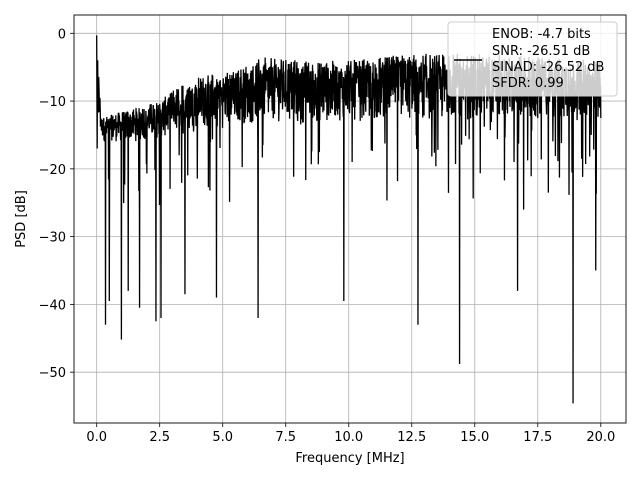  I want to click on x-tick-label: 2.5, so click(159, 437).